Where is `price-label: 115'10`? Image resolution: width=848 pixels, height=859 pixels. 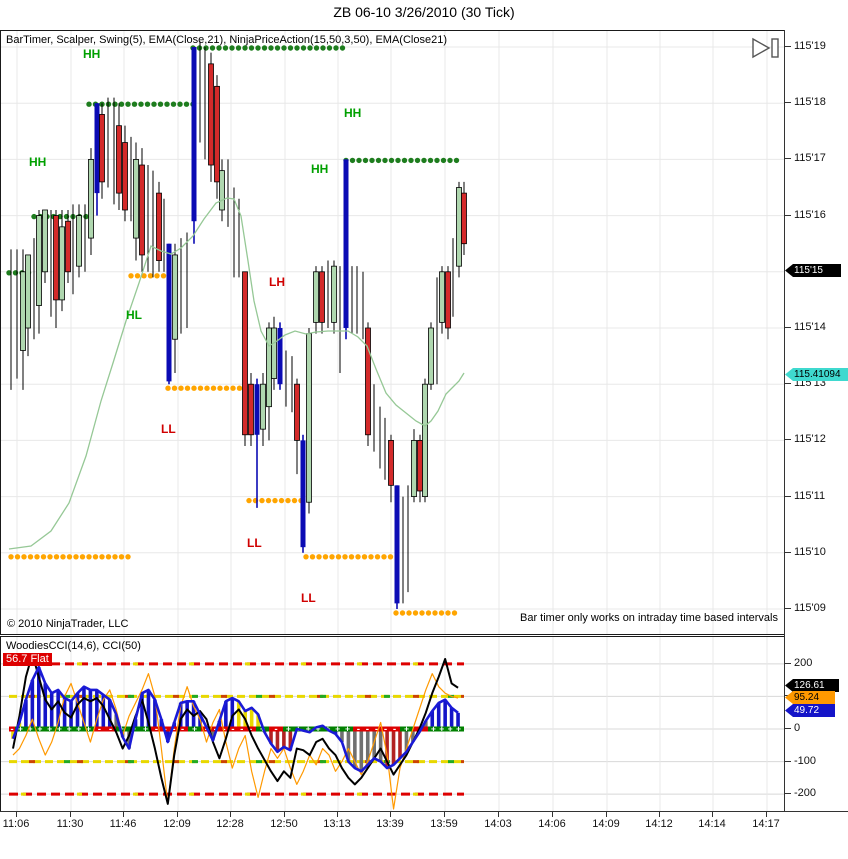
price-label: 115'10 is located at coordinates (810, 551).